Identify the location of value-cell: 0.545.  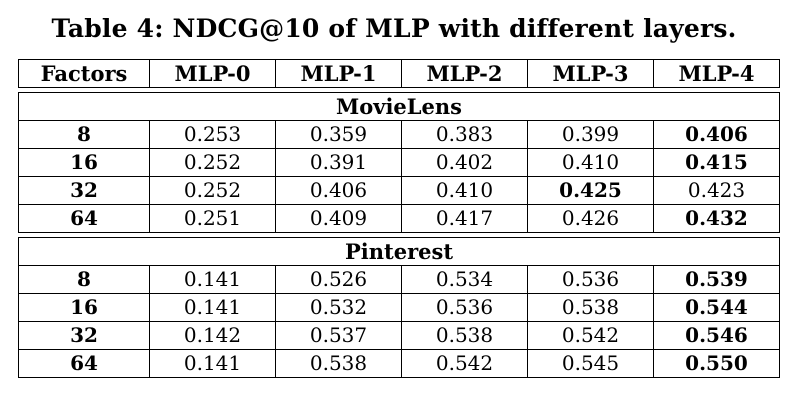
(590, 363).